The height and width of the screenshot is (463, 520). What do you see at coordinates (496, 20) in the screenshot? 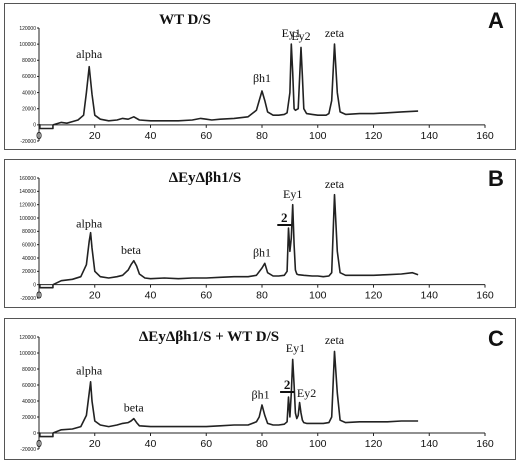
I see `panel-letter: A` at bounding box center [496, 20].